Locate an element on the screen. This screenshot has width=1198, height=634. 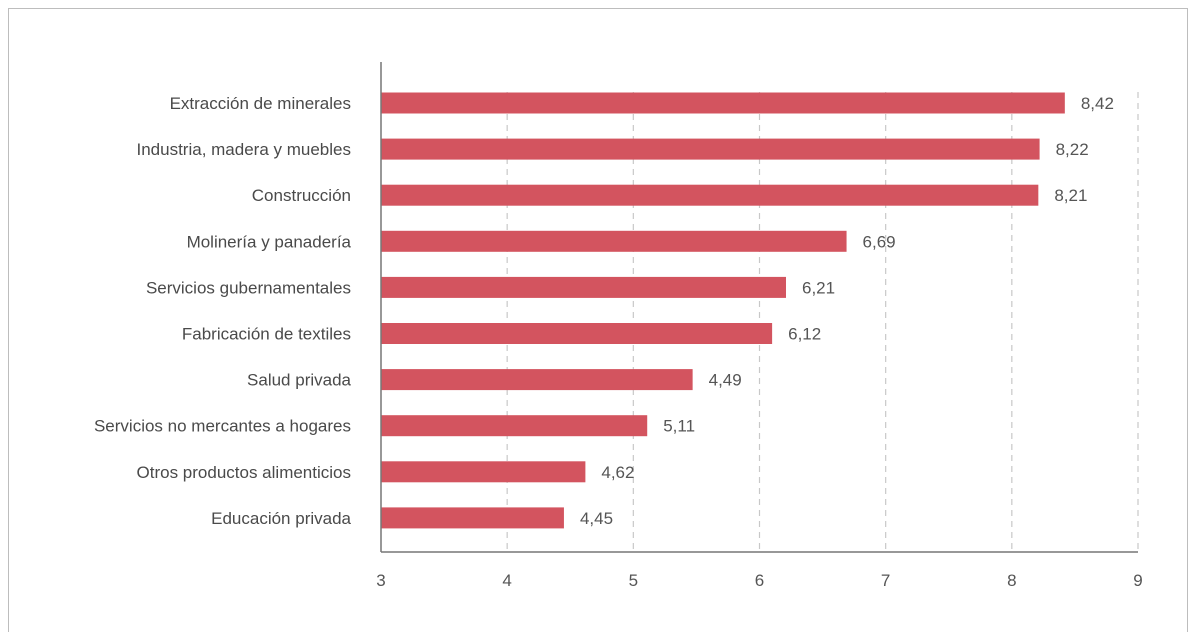
x-tick-label-9: 9 is located at coordinates (1137, 580).